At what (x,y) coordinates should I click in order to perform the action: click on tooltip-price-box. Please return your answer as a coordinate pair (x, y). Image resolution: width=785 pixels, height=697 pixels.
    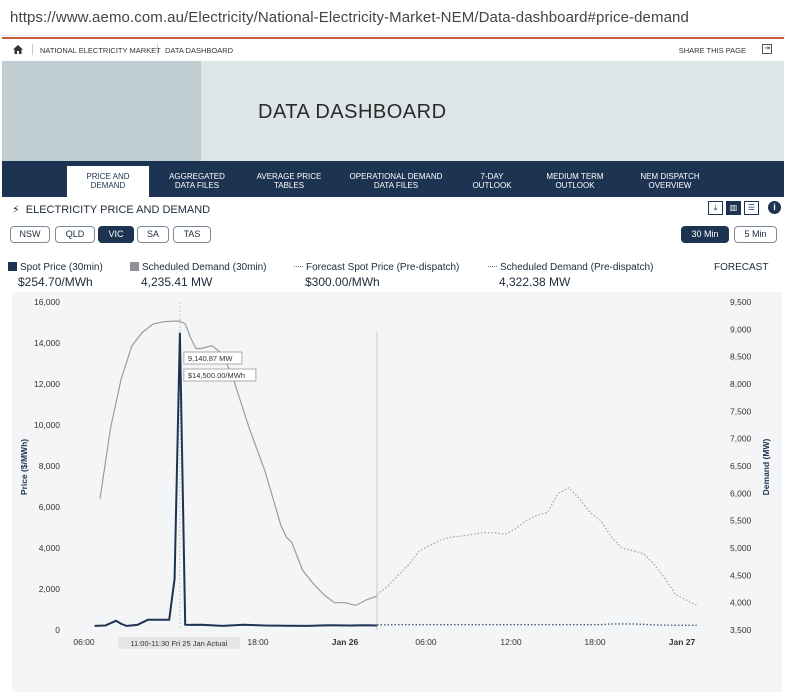
    Looking at the image, I should click on (220, 375).